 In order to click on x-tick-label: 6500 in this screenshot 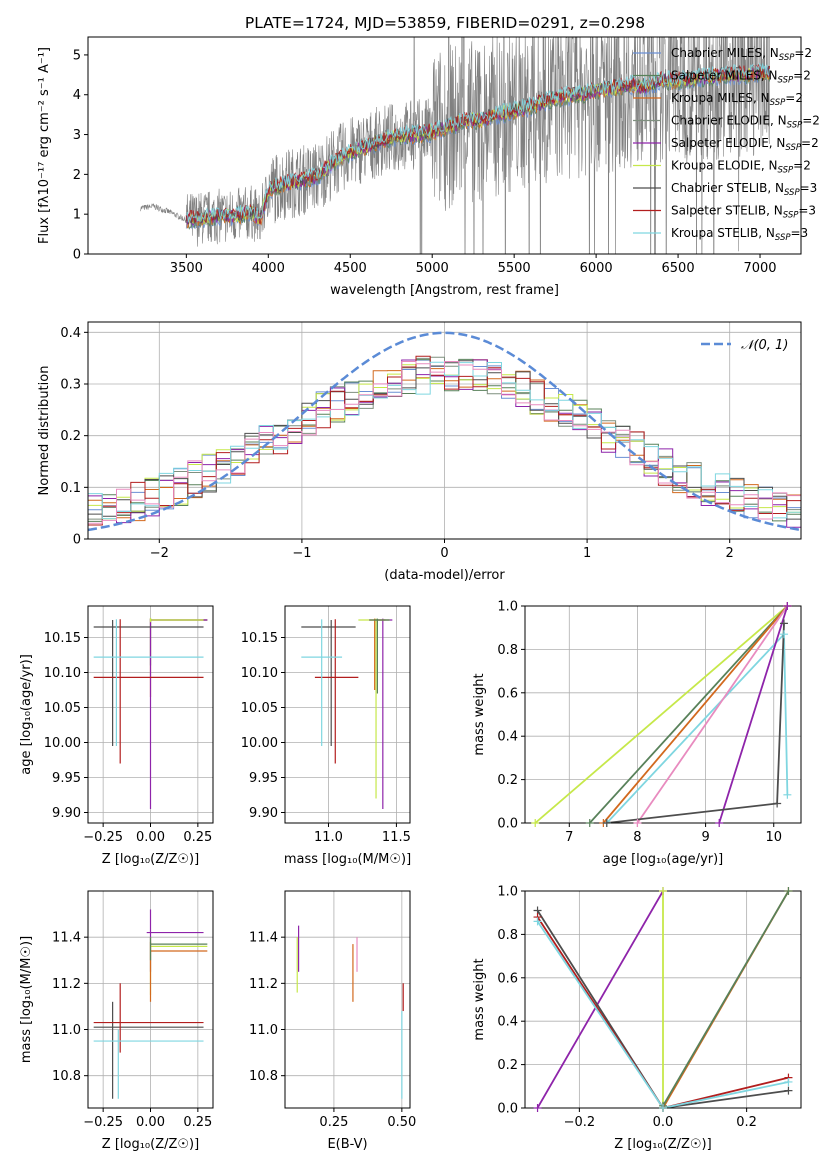, I will do `click(678, 268)`.